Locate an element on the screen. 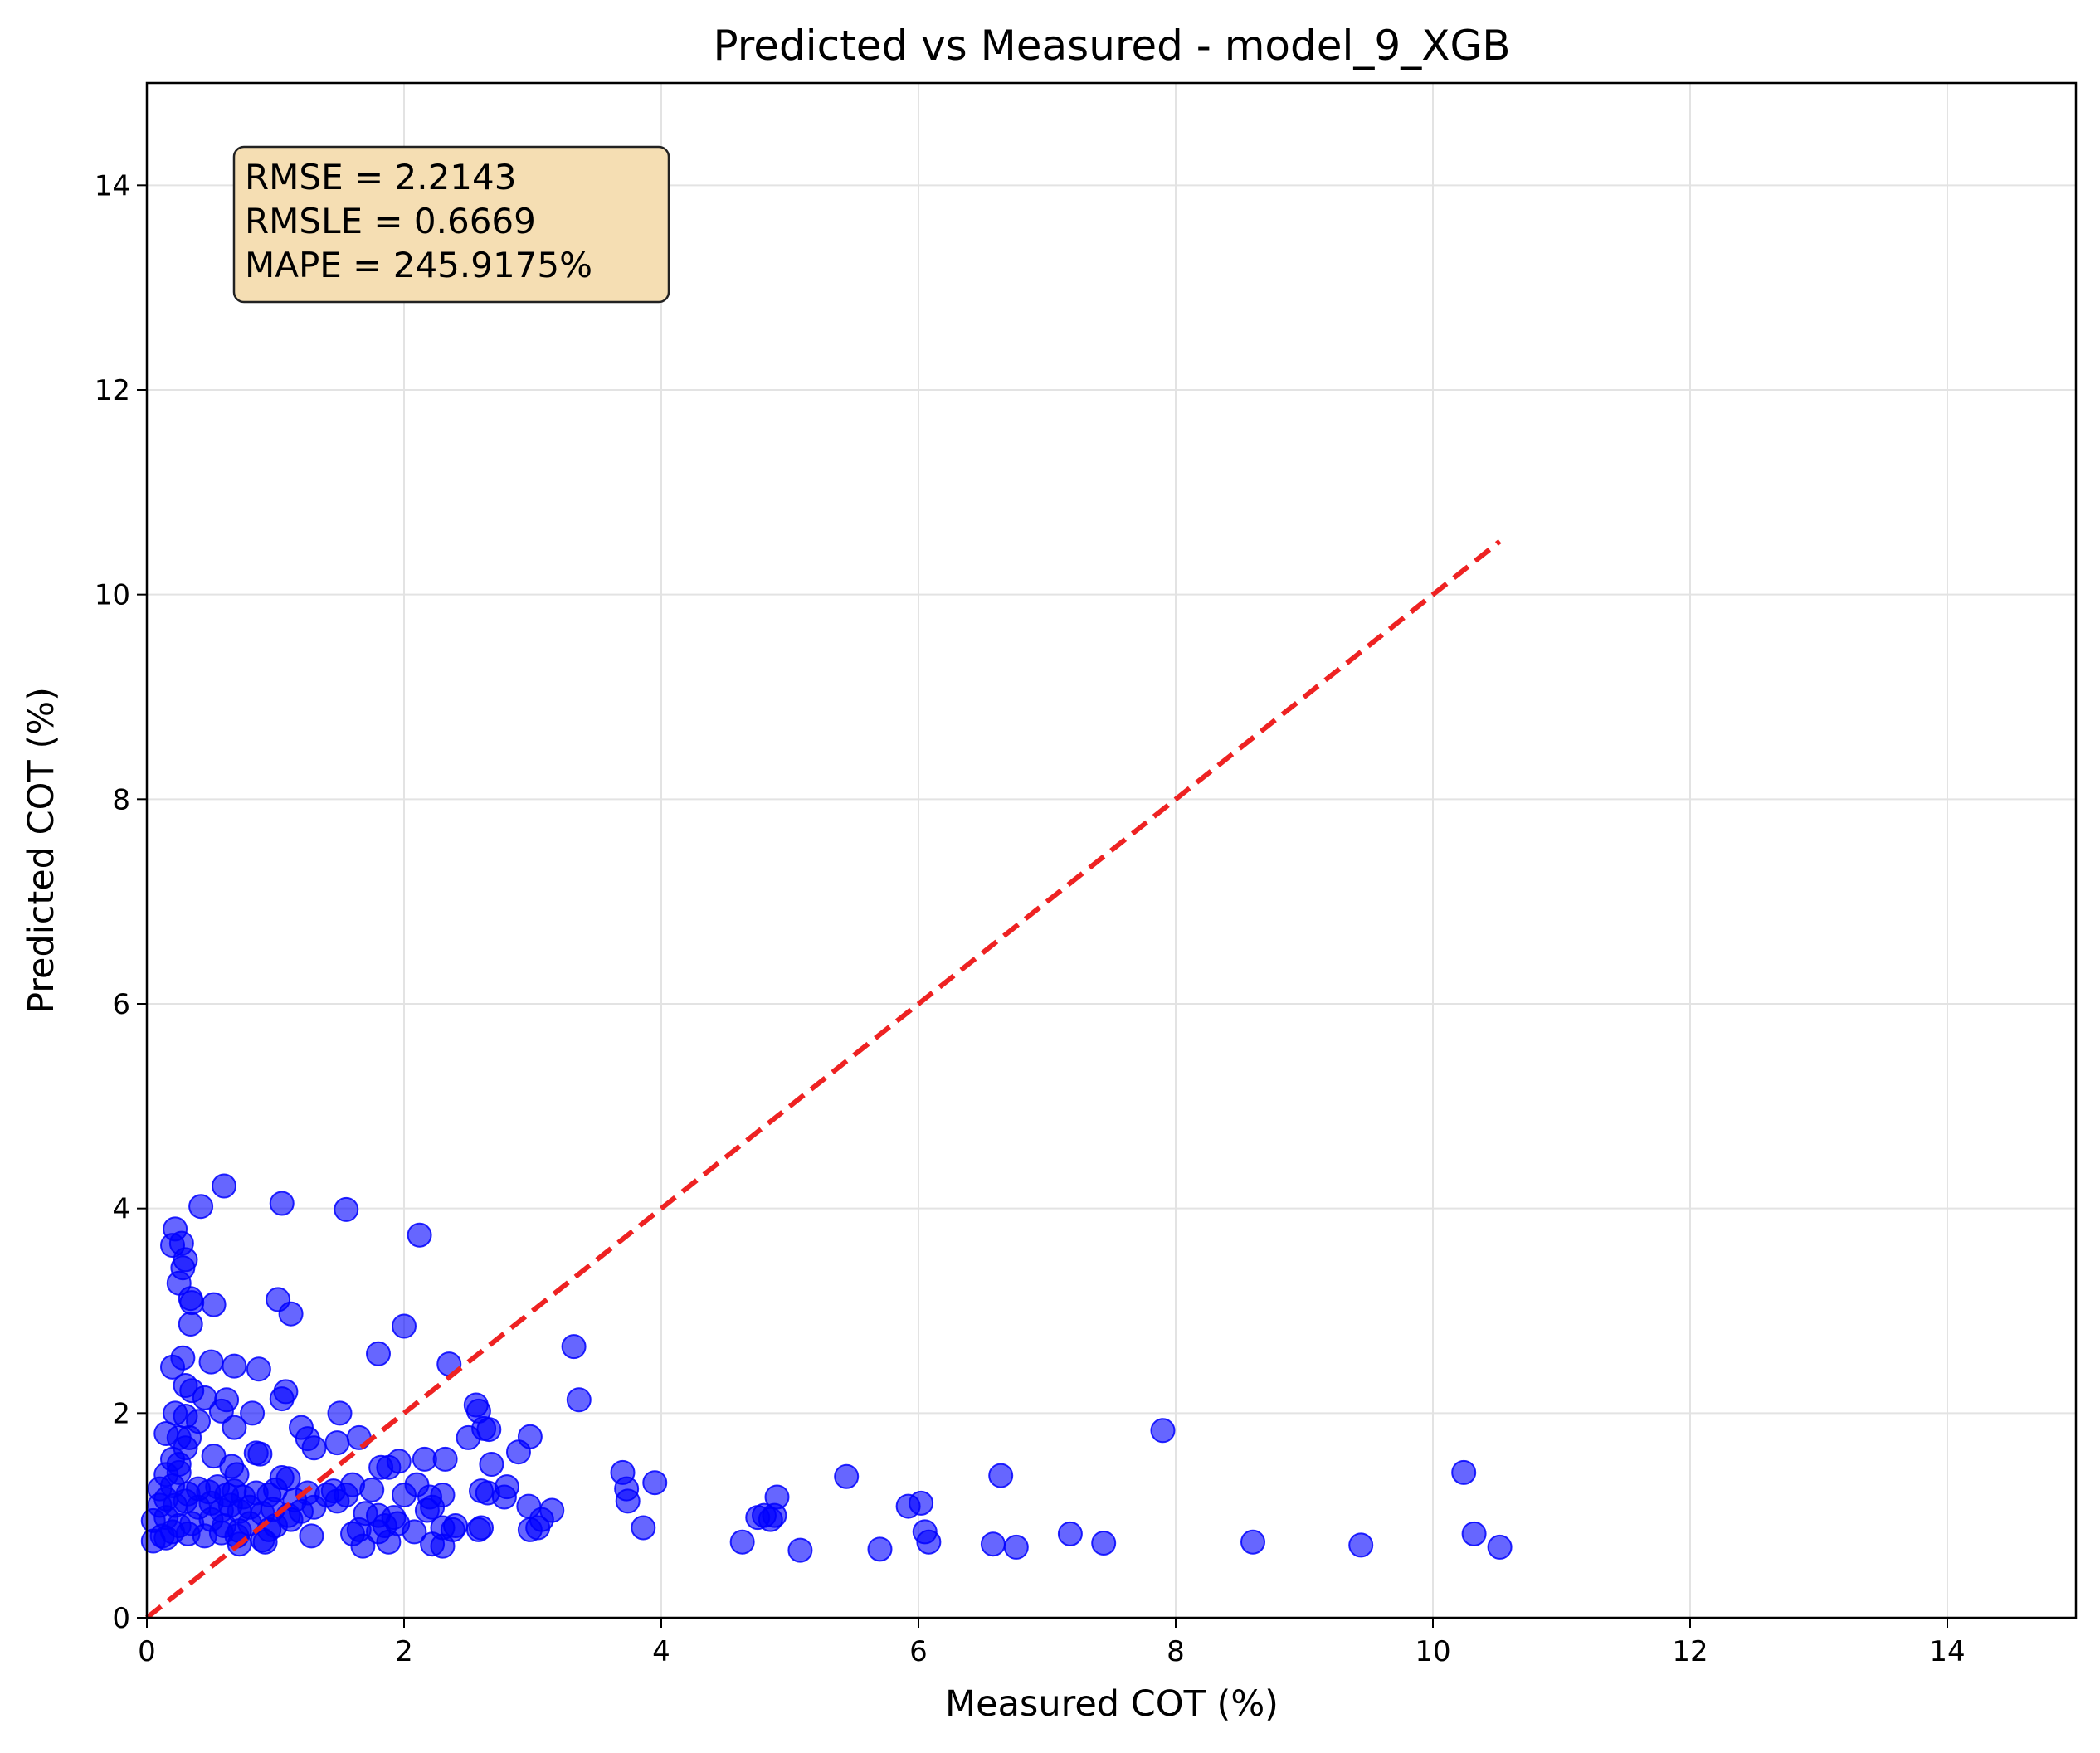 This screenshot has height=1753, width=2100. metric-rmsle: RMSLE = 0.6669 is located at coordinates (390, 221).